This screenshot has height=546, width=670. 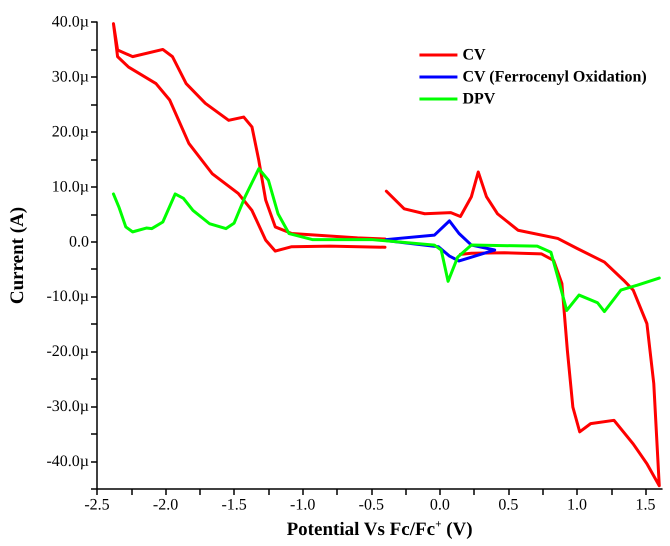 I want to click on x-axis-title: Potential Vs Fc/Fc+ (V), so click(x=379, y=529).